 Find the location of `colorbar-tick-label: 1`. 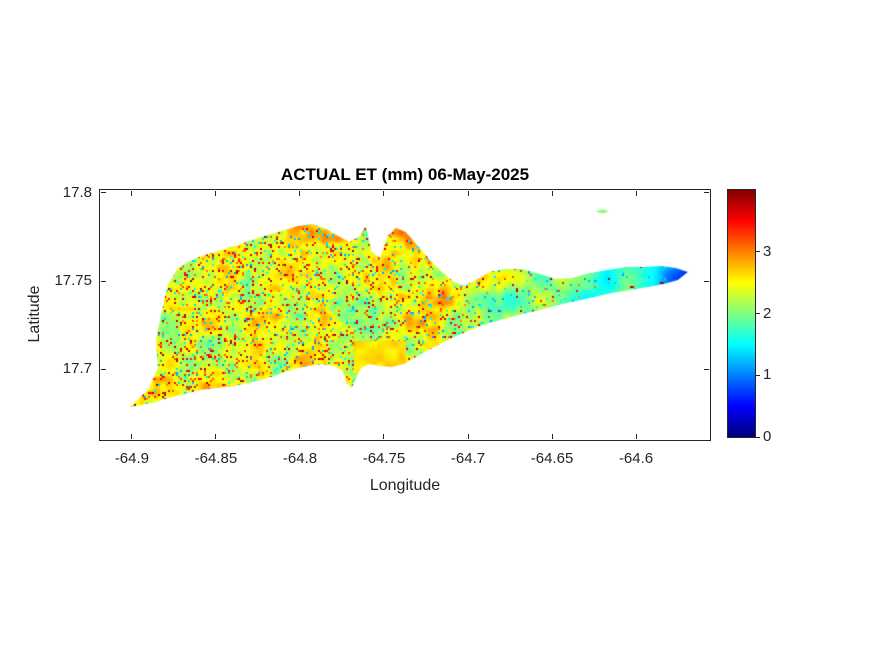

colorbar-tick-label: 1 is located at coordinates (767, 375).